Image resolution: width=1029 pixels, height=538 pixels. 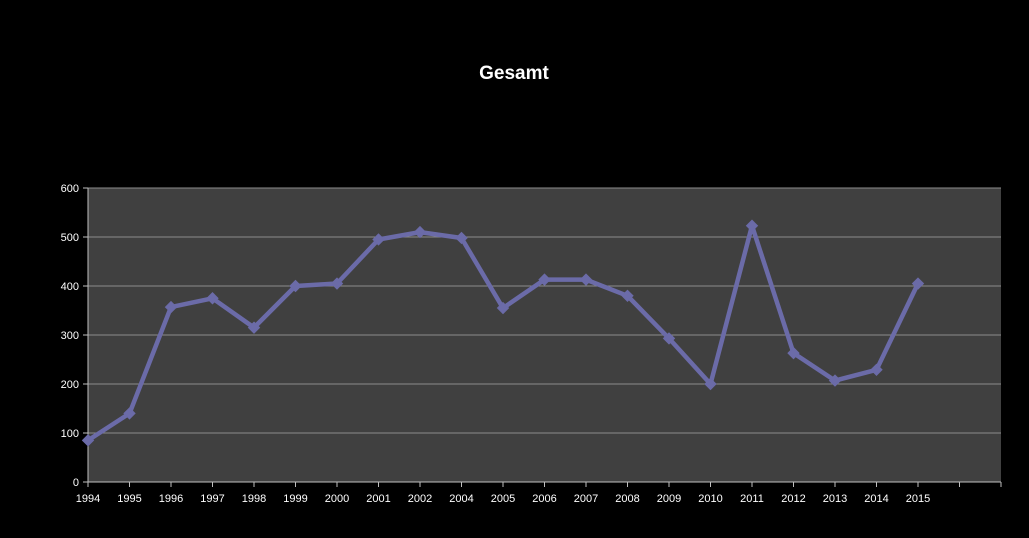 What do you see at coordinates (752, 499) in the screenshot?
I see `x-tick-label: 2011` at bounding box center [752, 499].